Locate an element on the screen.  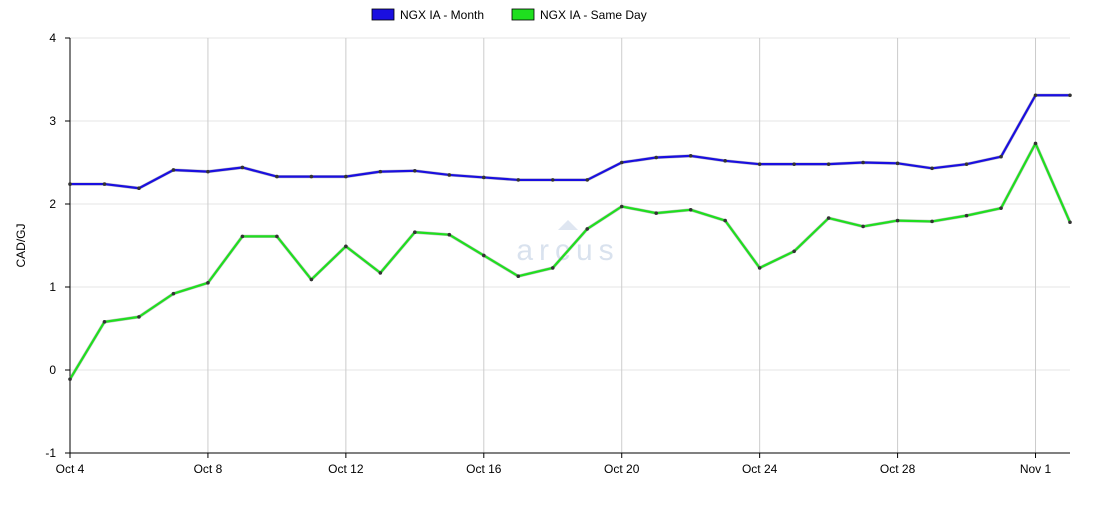
watermark-logo-icon is located at coordinates (568, 225).